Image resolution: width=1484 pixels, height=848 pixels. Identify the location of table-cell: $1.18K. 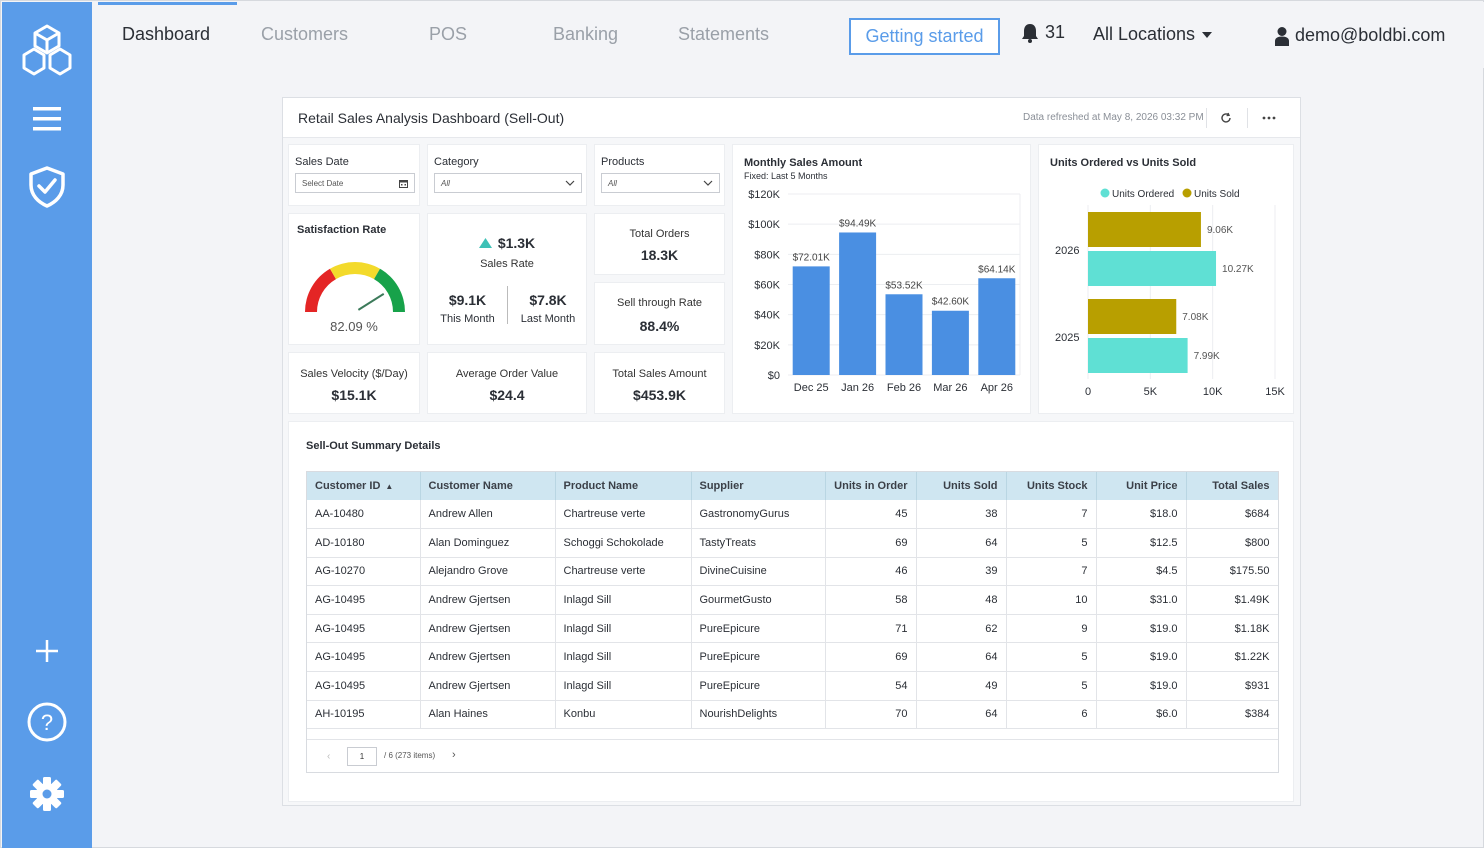
(1232, 629).